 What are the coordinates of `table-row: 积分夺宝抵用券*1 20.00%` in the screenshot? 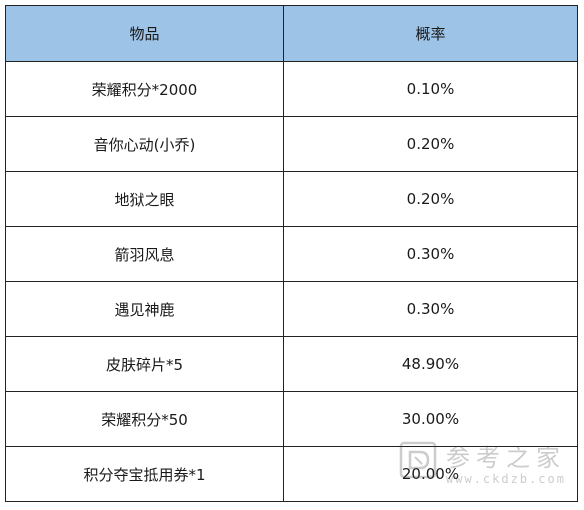 It's located at (291, 474).